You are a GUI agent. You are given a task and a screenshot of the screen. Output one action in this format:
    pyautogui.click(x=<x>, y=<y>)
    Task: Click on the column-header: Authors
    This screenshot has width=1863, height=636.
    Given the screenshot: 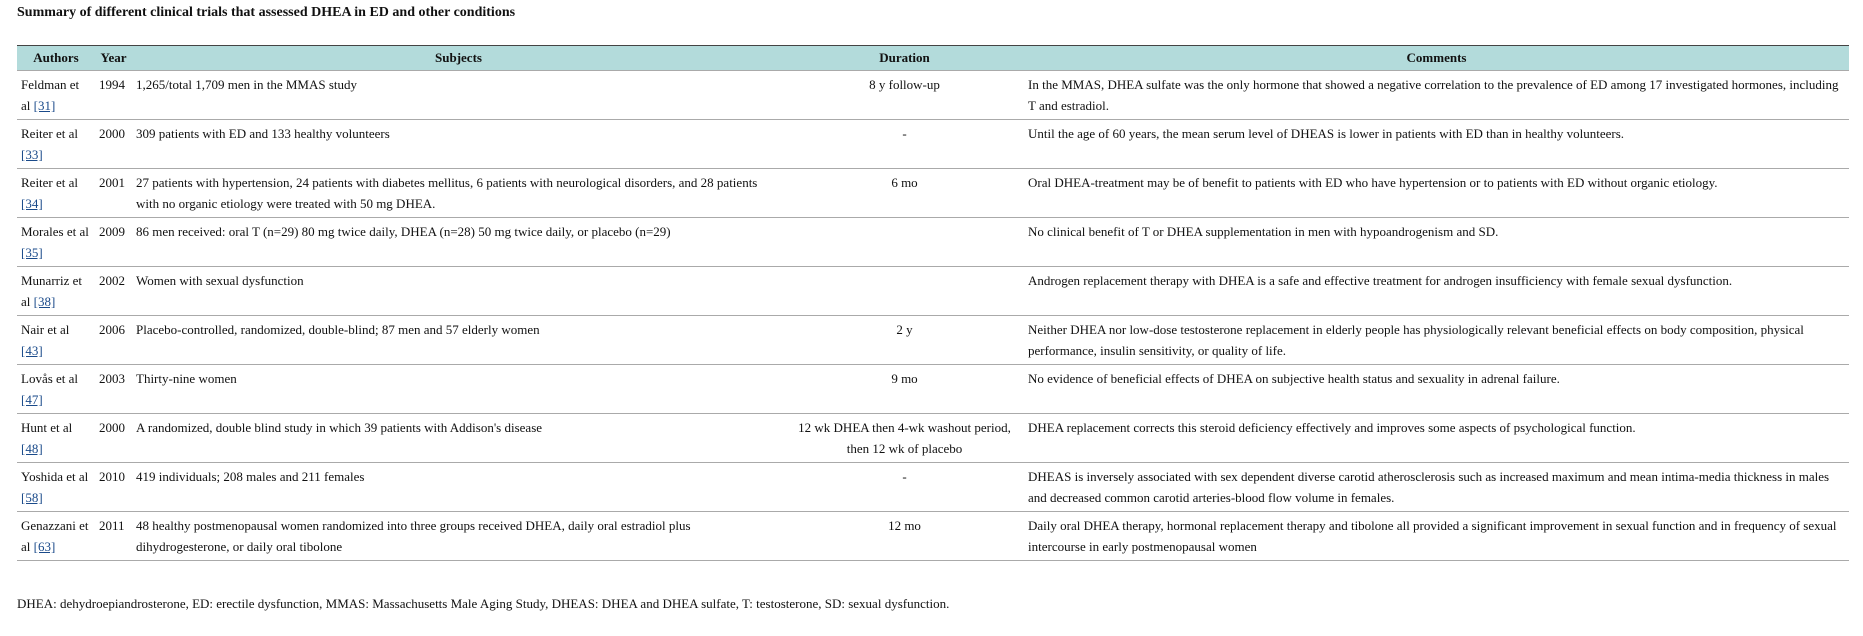 What is the action you would take?
    pyautogui.click(x=56, y=58)
    